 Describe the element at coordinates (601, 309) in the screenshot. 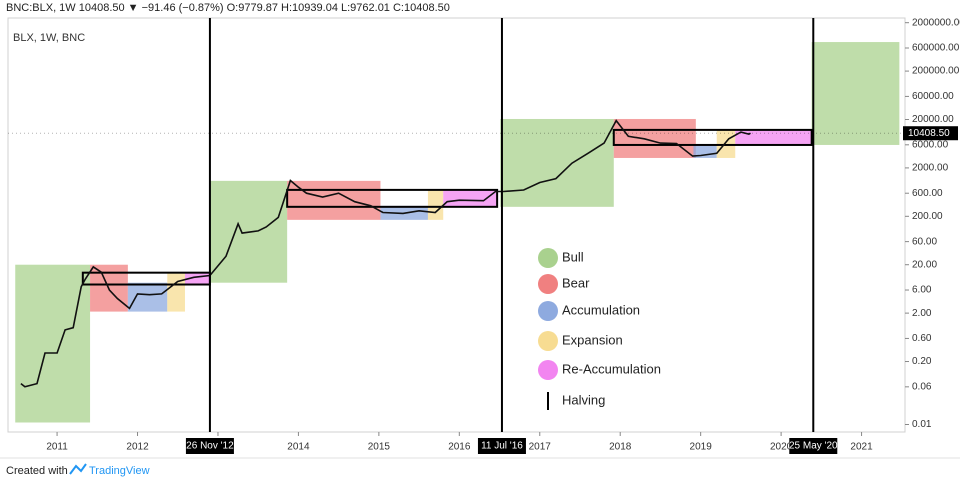

I see `legend-label: Accumulation` at that location.